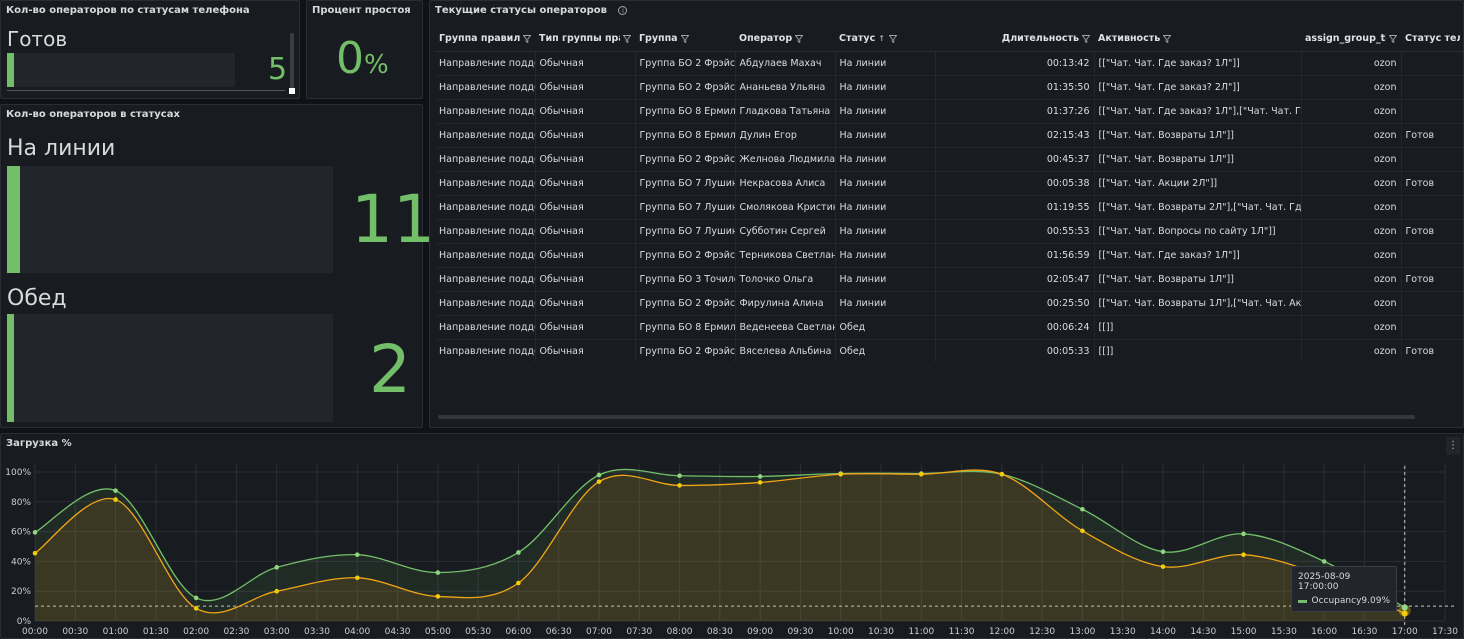 This screenshot has height=639, width=1464. I want to click on info-icon: i, so click(623, 10).